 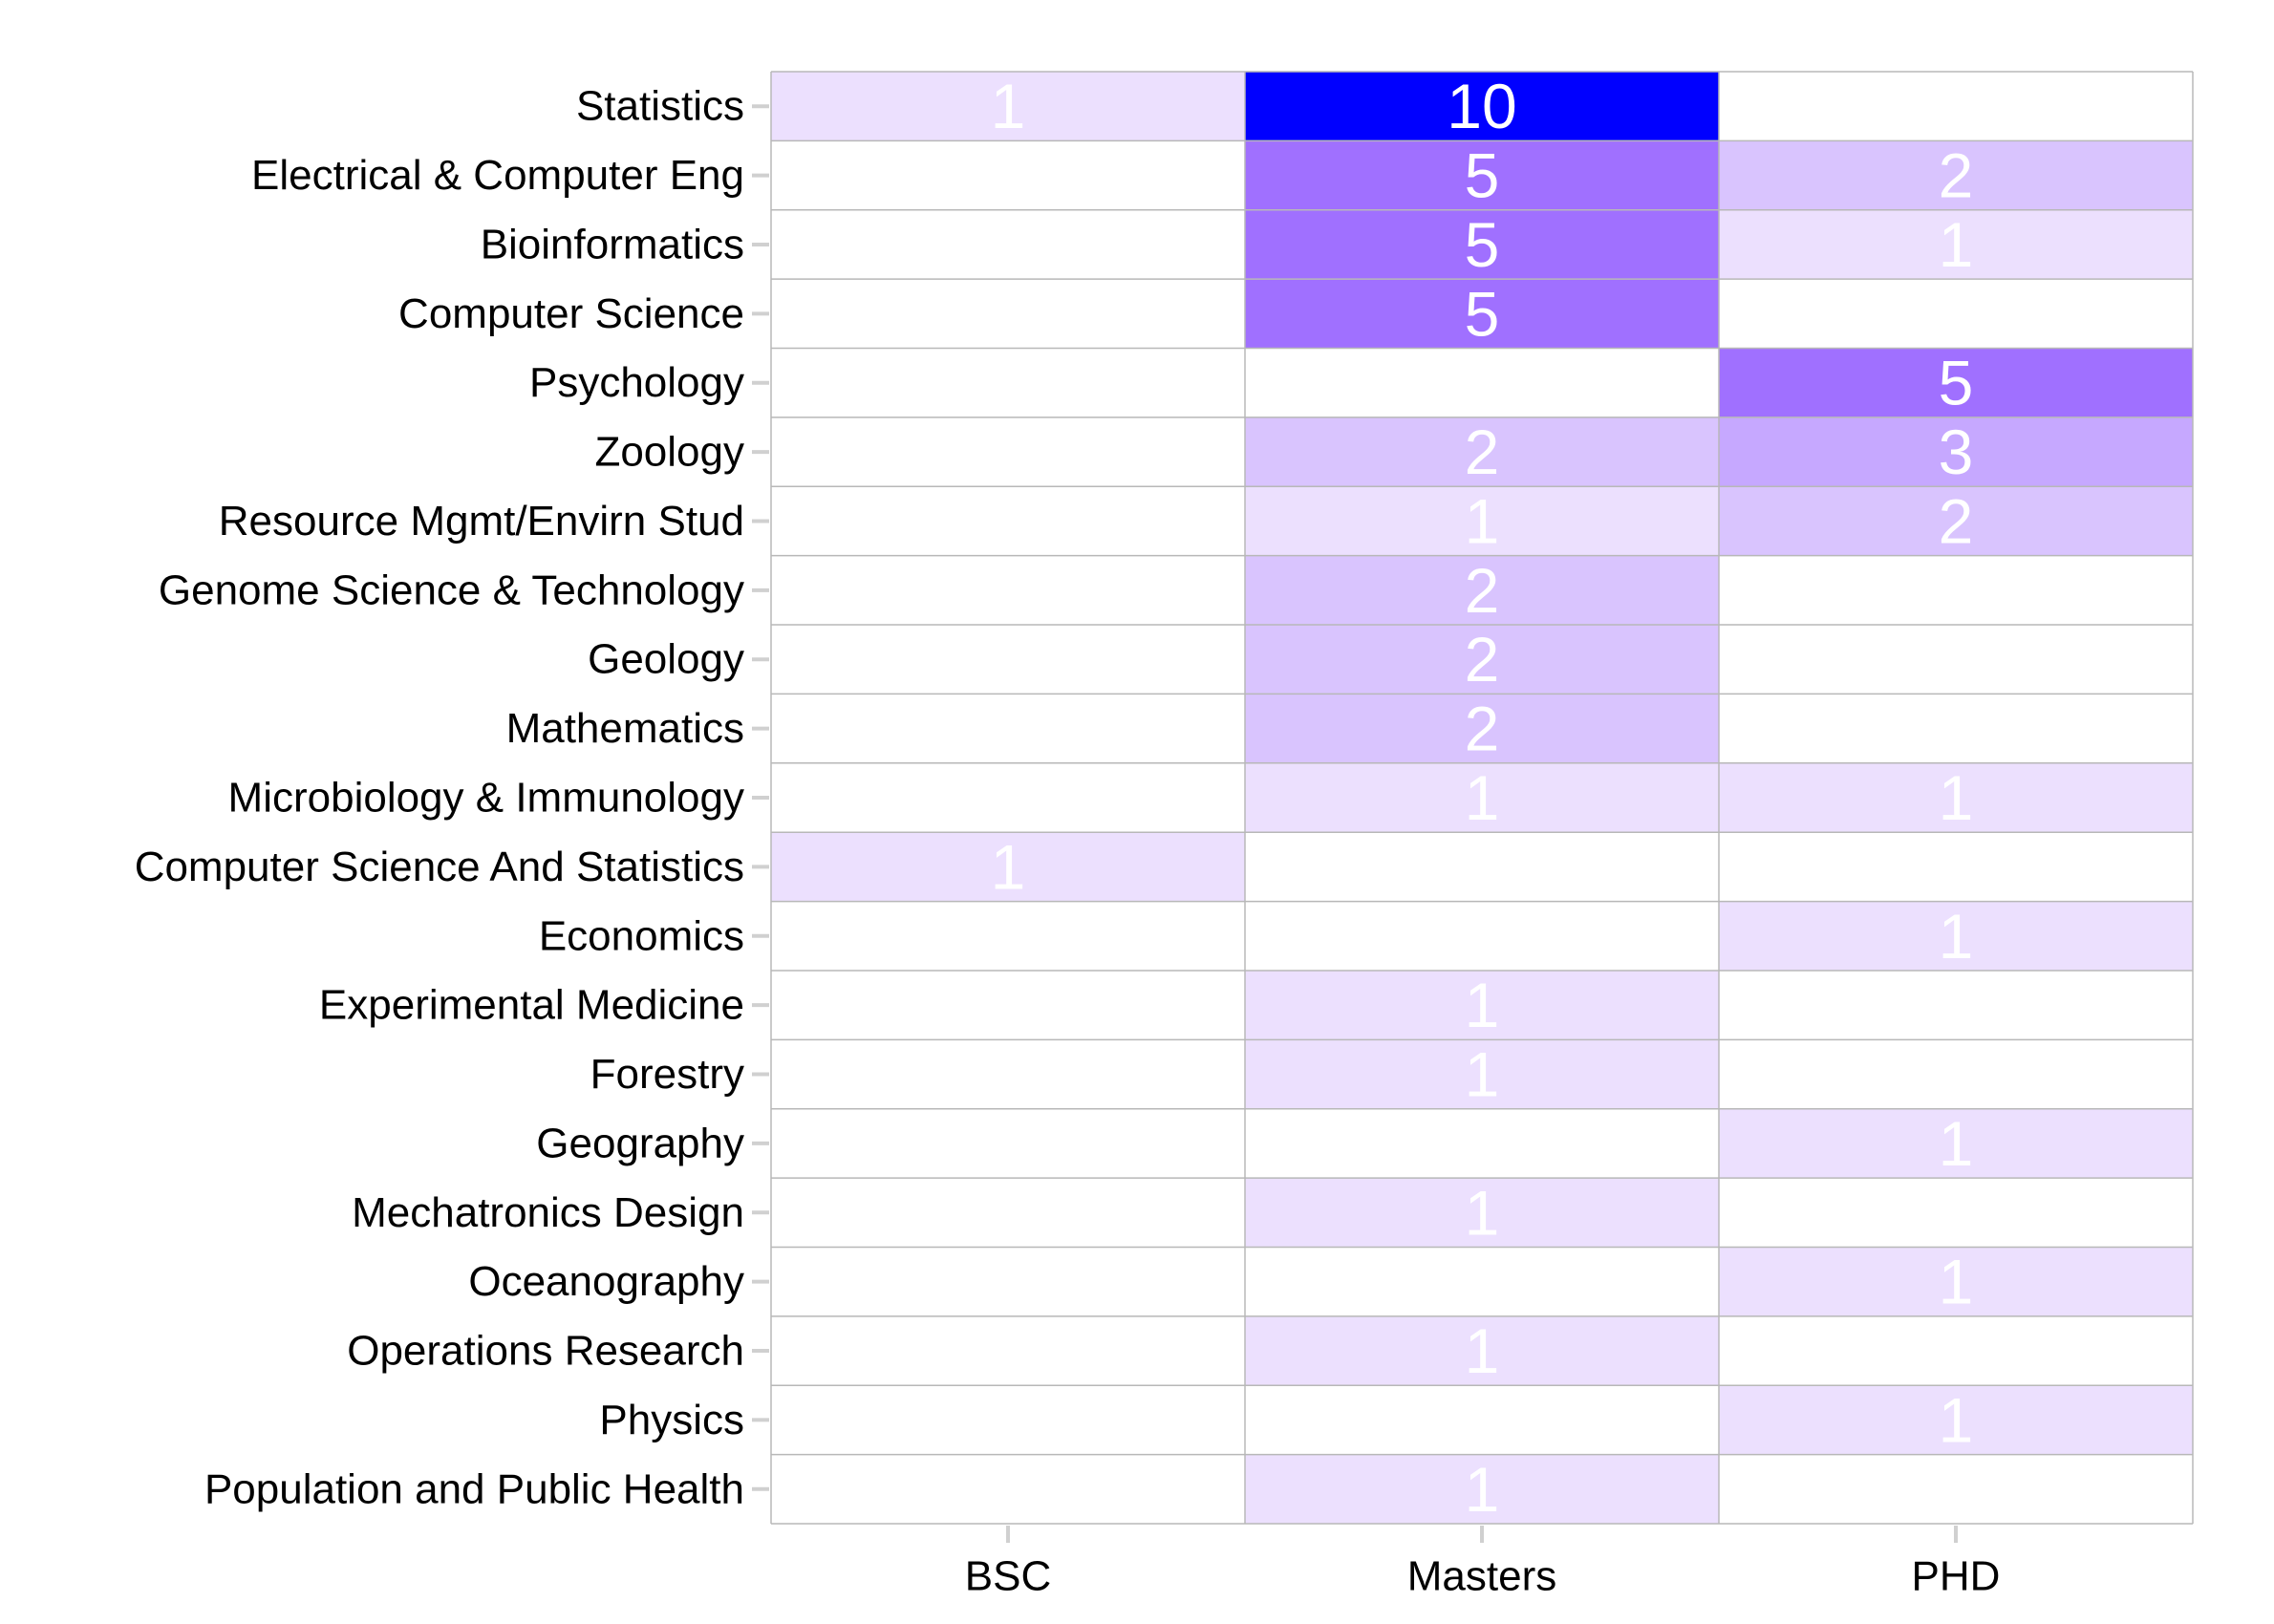 I want to click on cell-value-label: 10, so click(x=1482, y=106).